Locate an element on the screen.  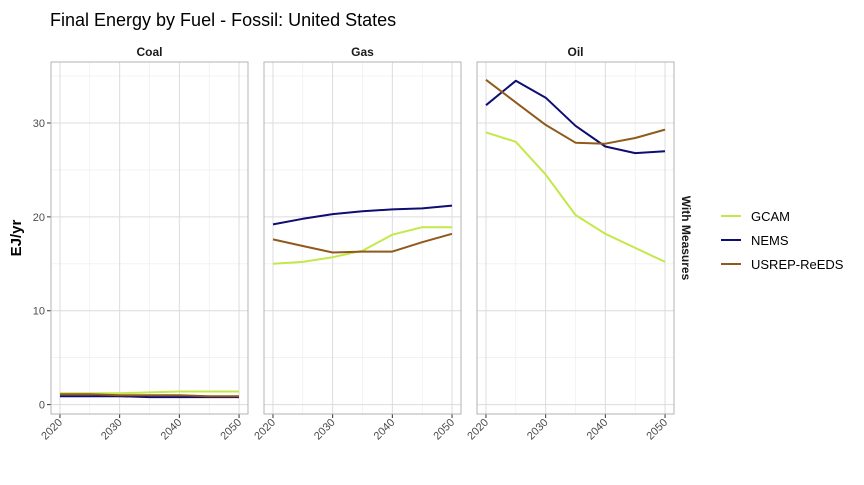
series-line-nems-oil is located at coordinates (575, 117).